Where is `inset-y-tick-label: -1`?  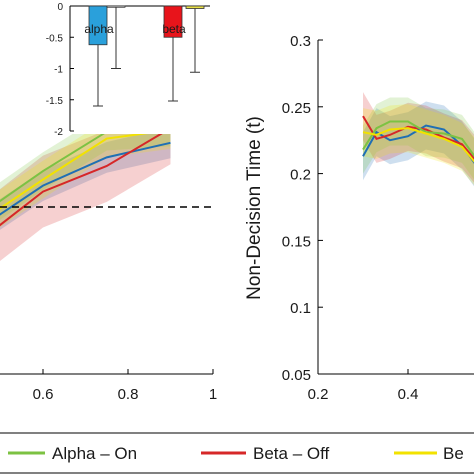 inset-y-tick-label: -1 is located at coordinates (58, 70).